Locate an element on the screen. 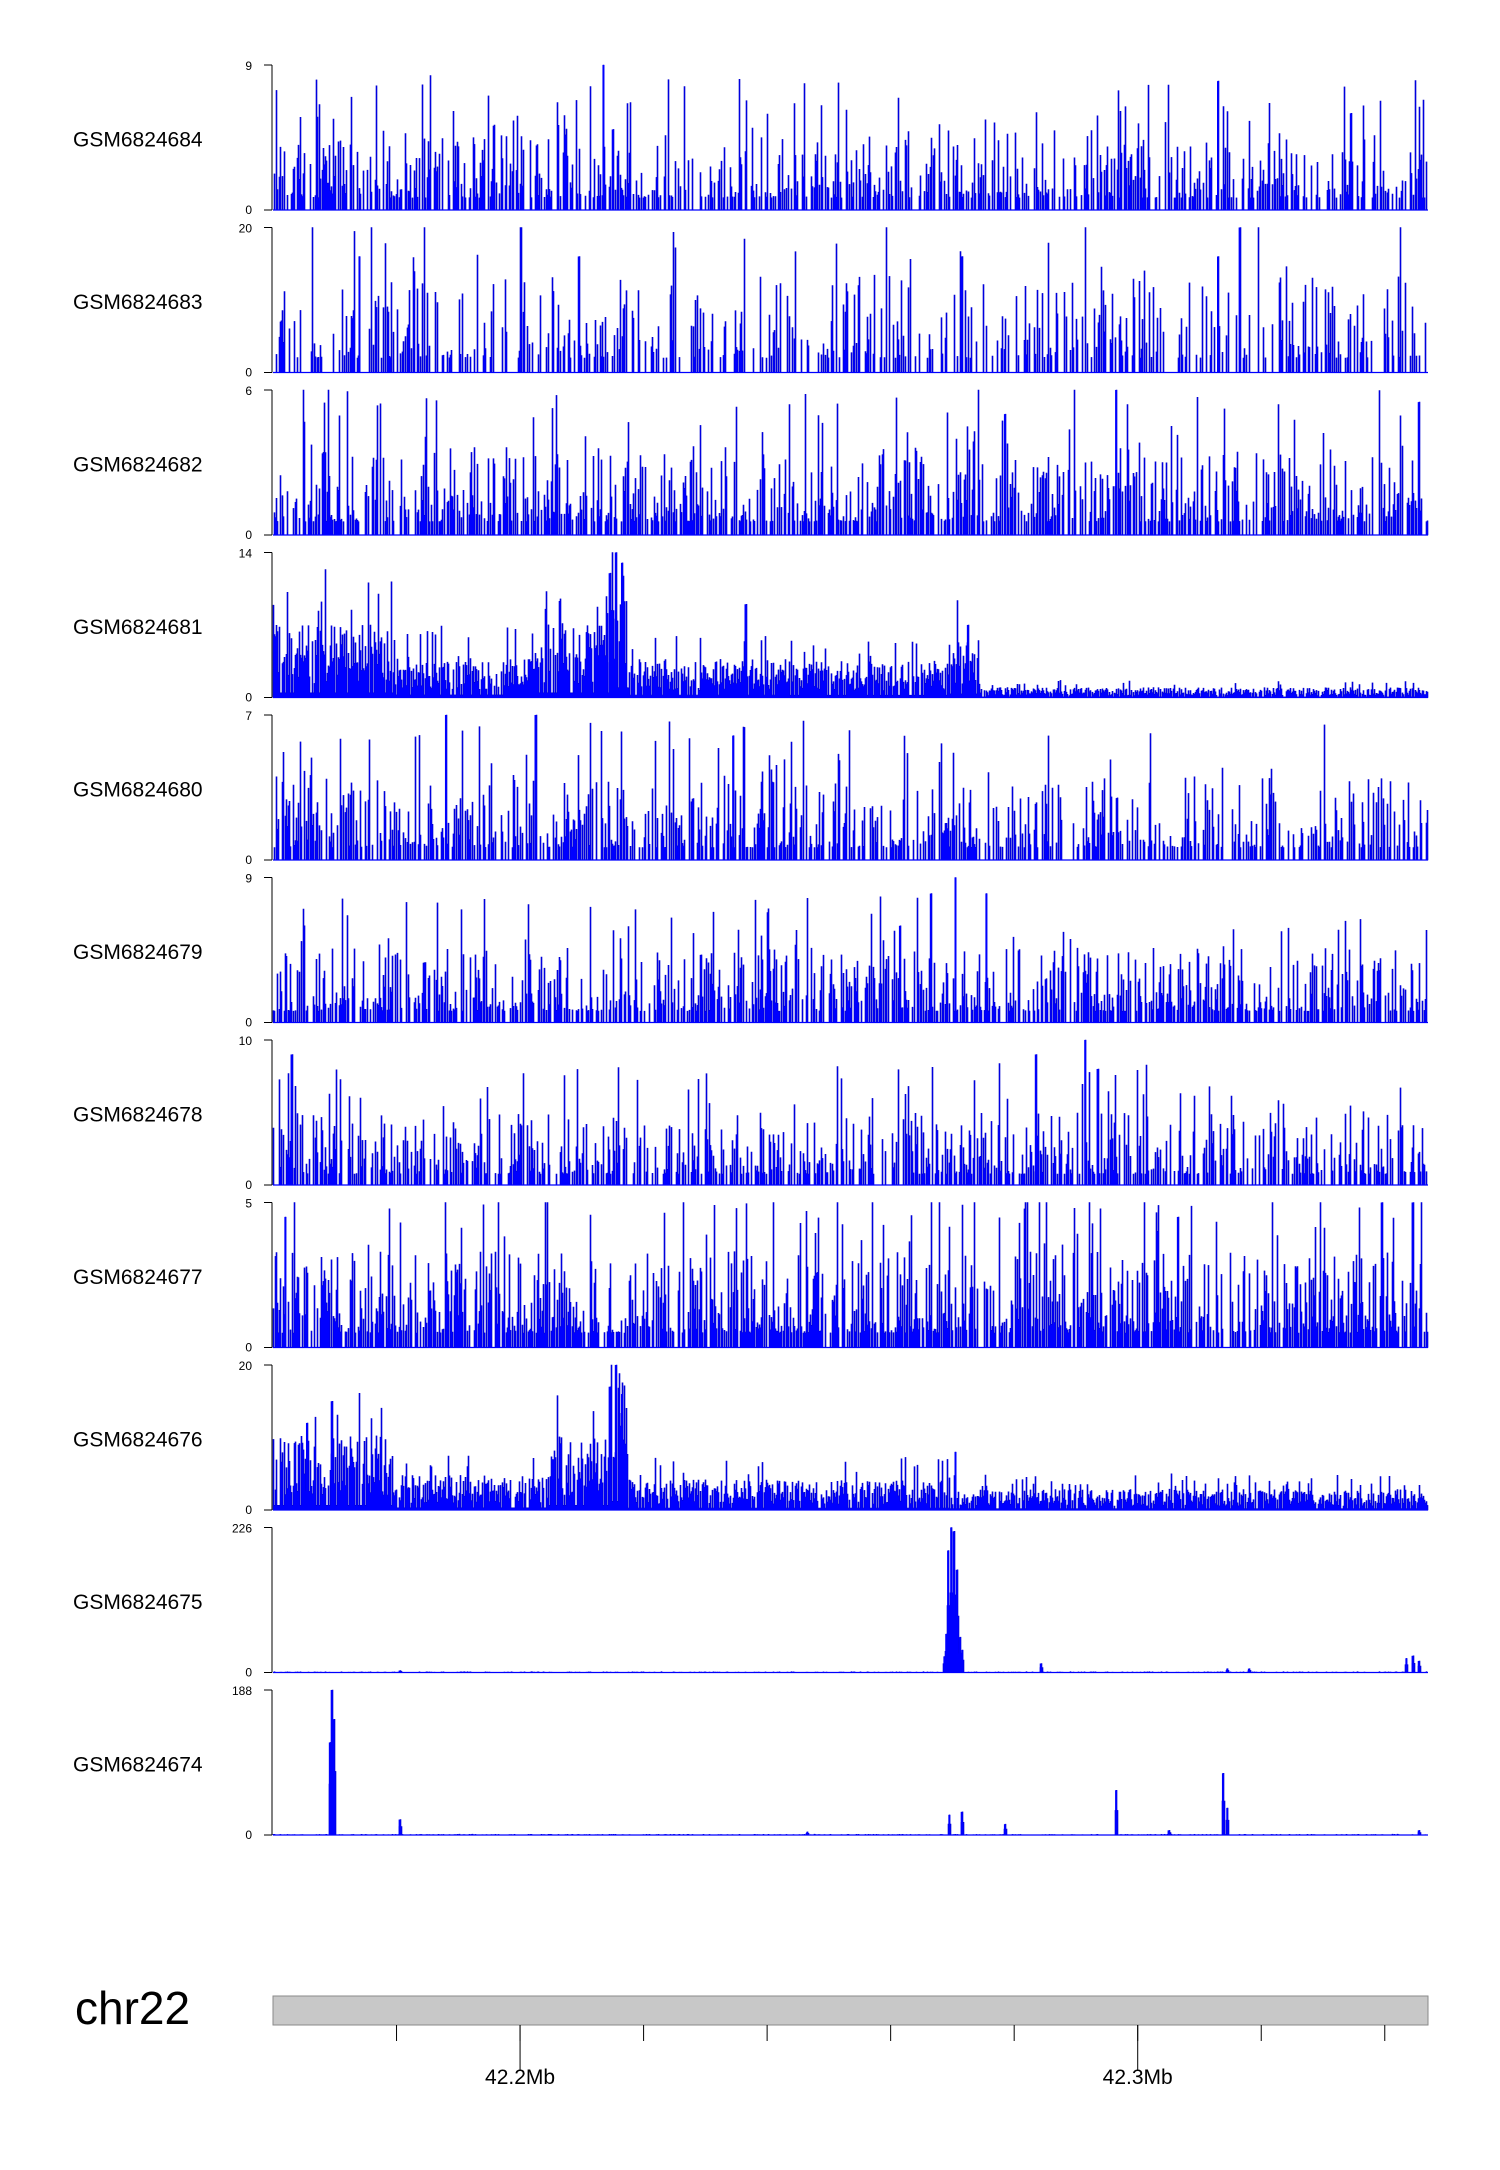  coverage-area-GSM6824681 is located at coordinates (850, 625).